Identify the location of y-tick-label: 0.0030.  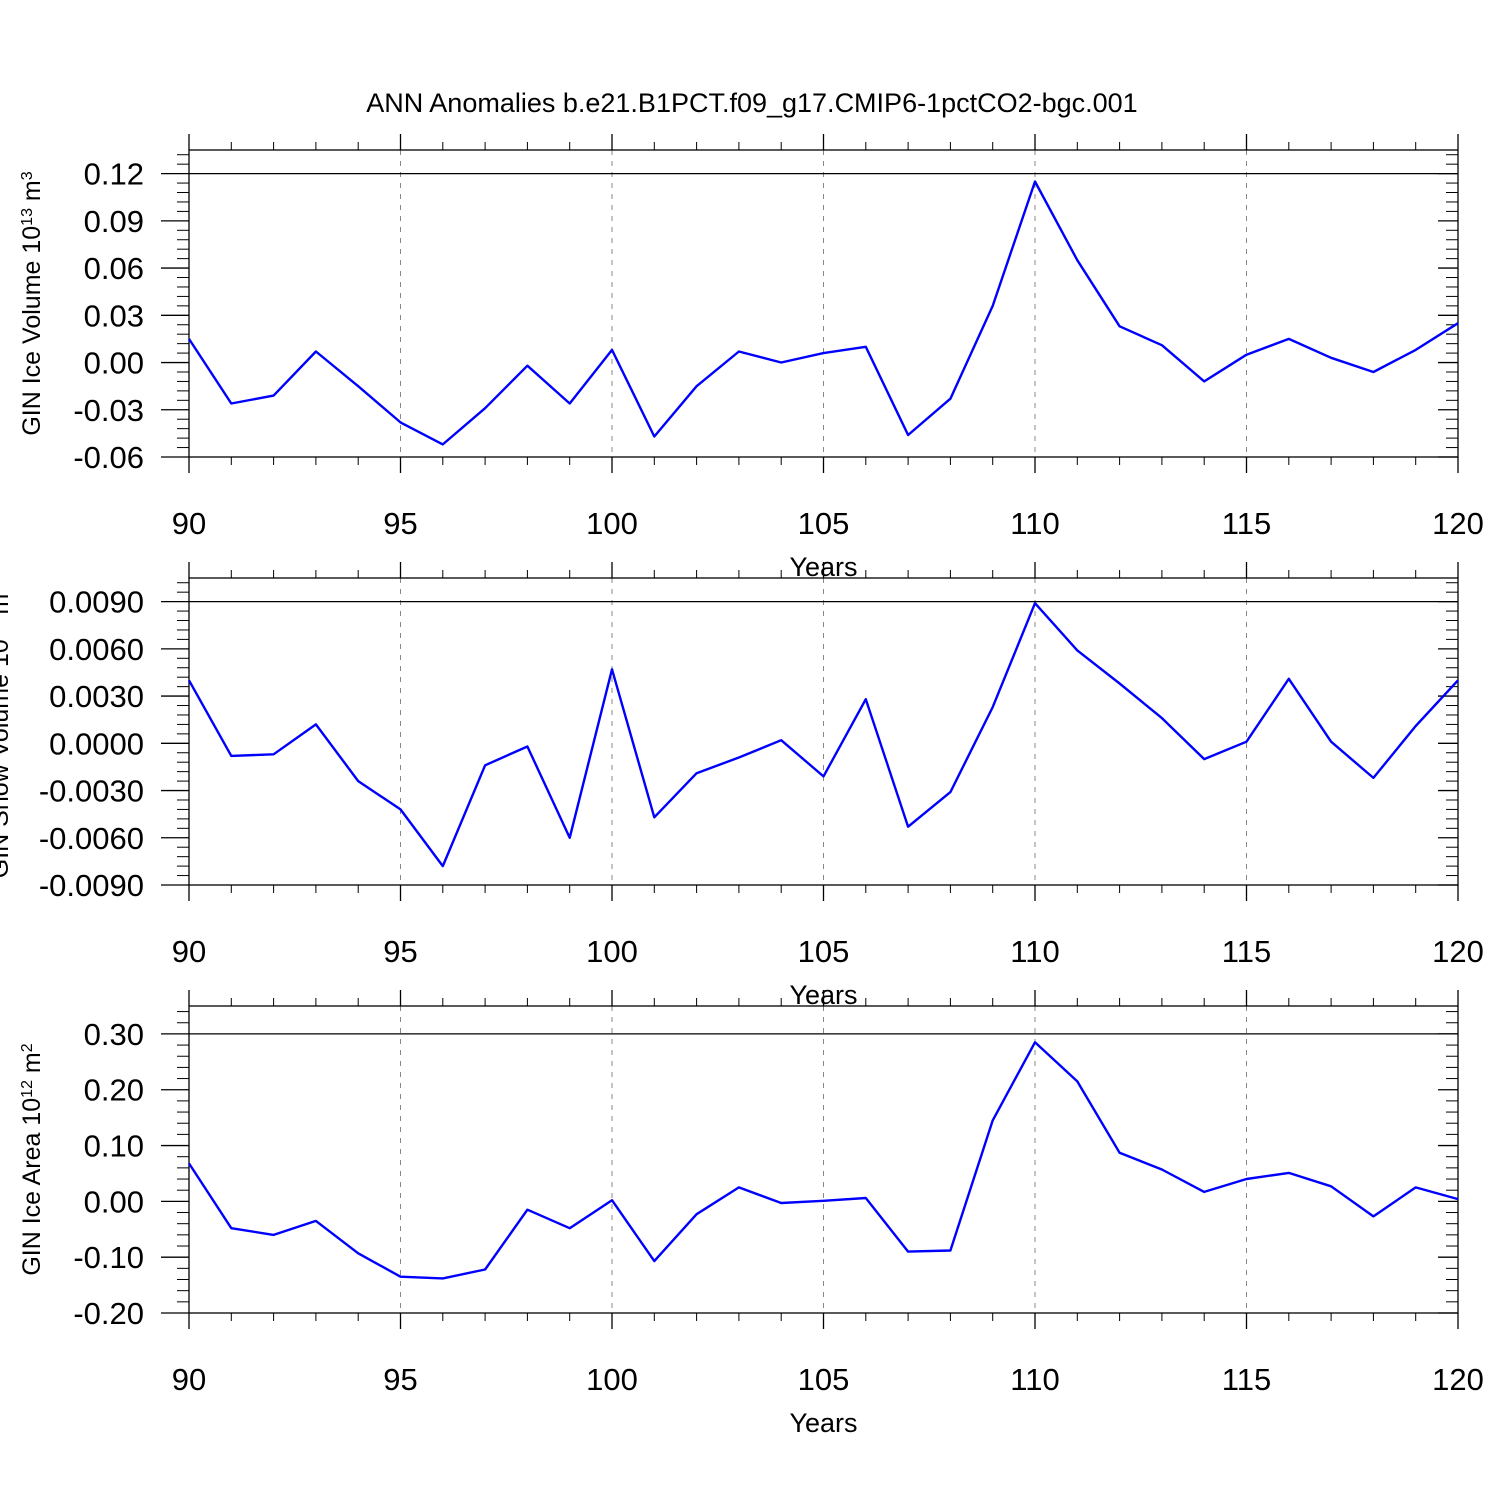
(96, 696).